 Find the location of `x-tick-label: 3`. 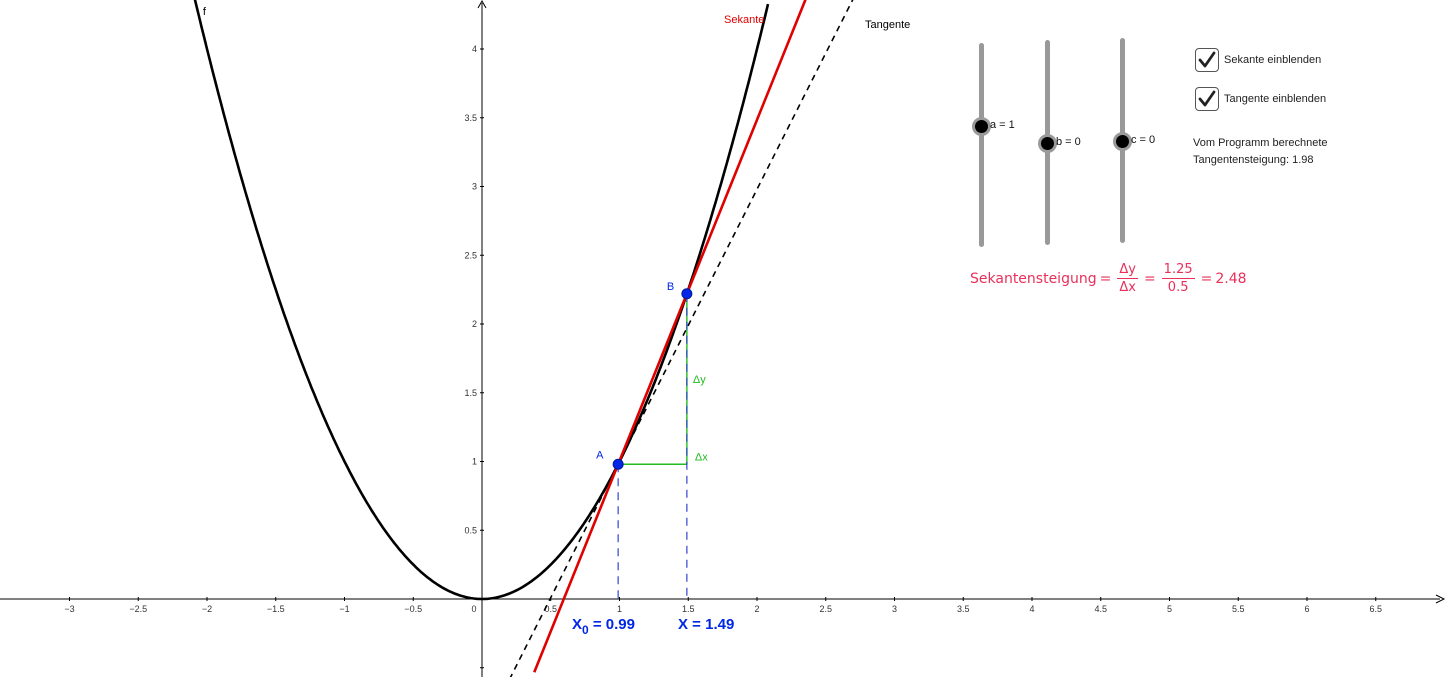

x-tick-label: 3 is located at coordinates (894, 609).